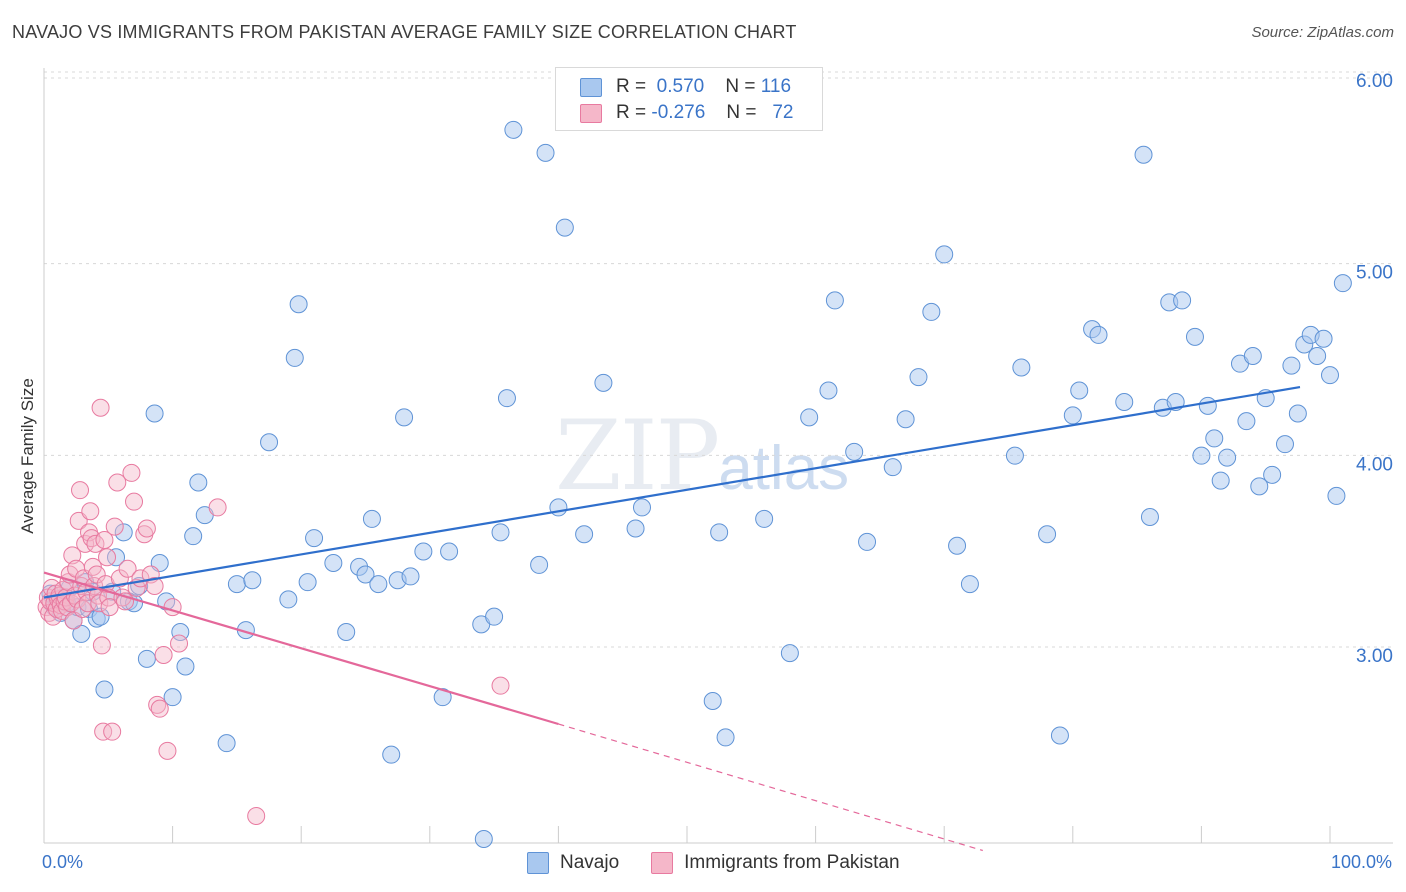 The image size is (1406, 892). I want to click on correlation-legend: R = 0.570 N = 116 R = -0.276 N = 72, so click(689, 99).